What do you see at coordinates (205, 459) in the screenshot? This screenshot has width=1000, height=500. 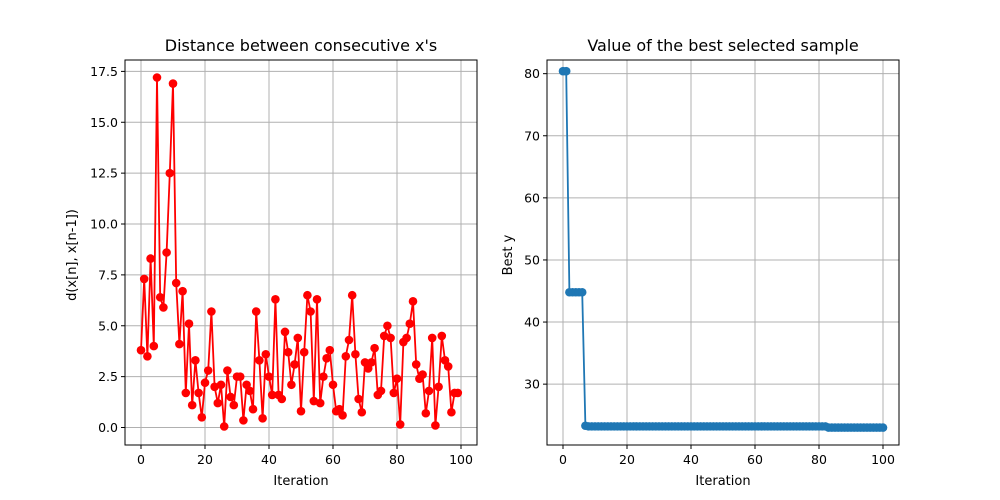 I see `distance-chart-xtick-label: 20` at bounding box center [205, 459].